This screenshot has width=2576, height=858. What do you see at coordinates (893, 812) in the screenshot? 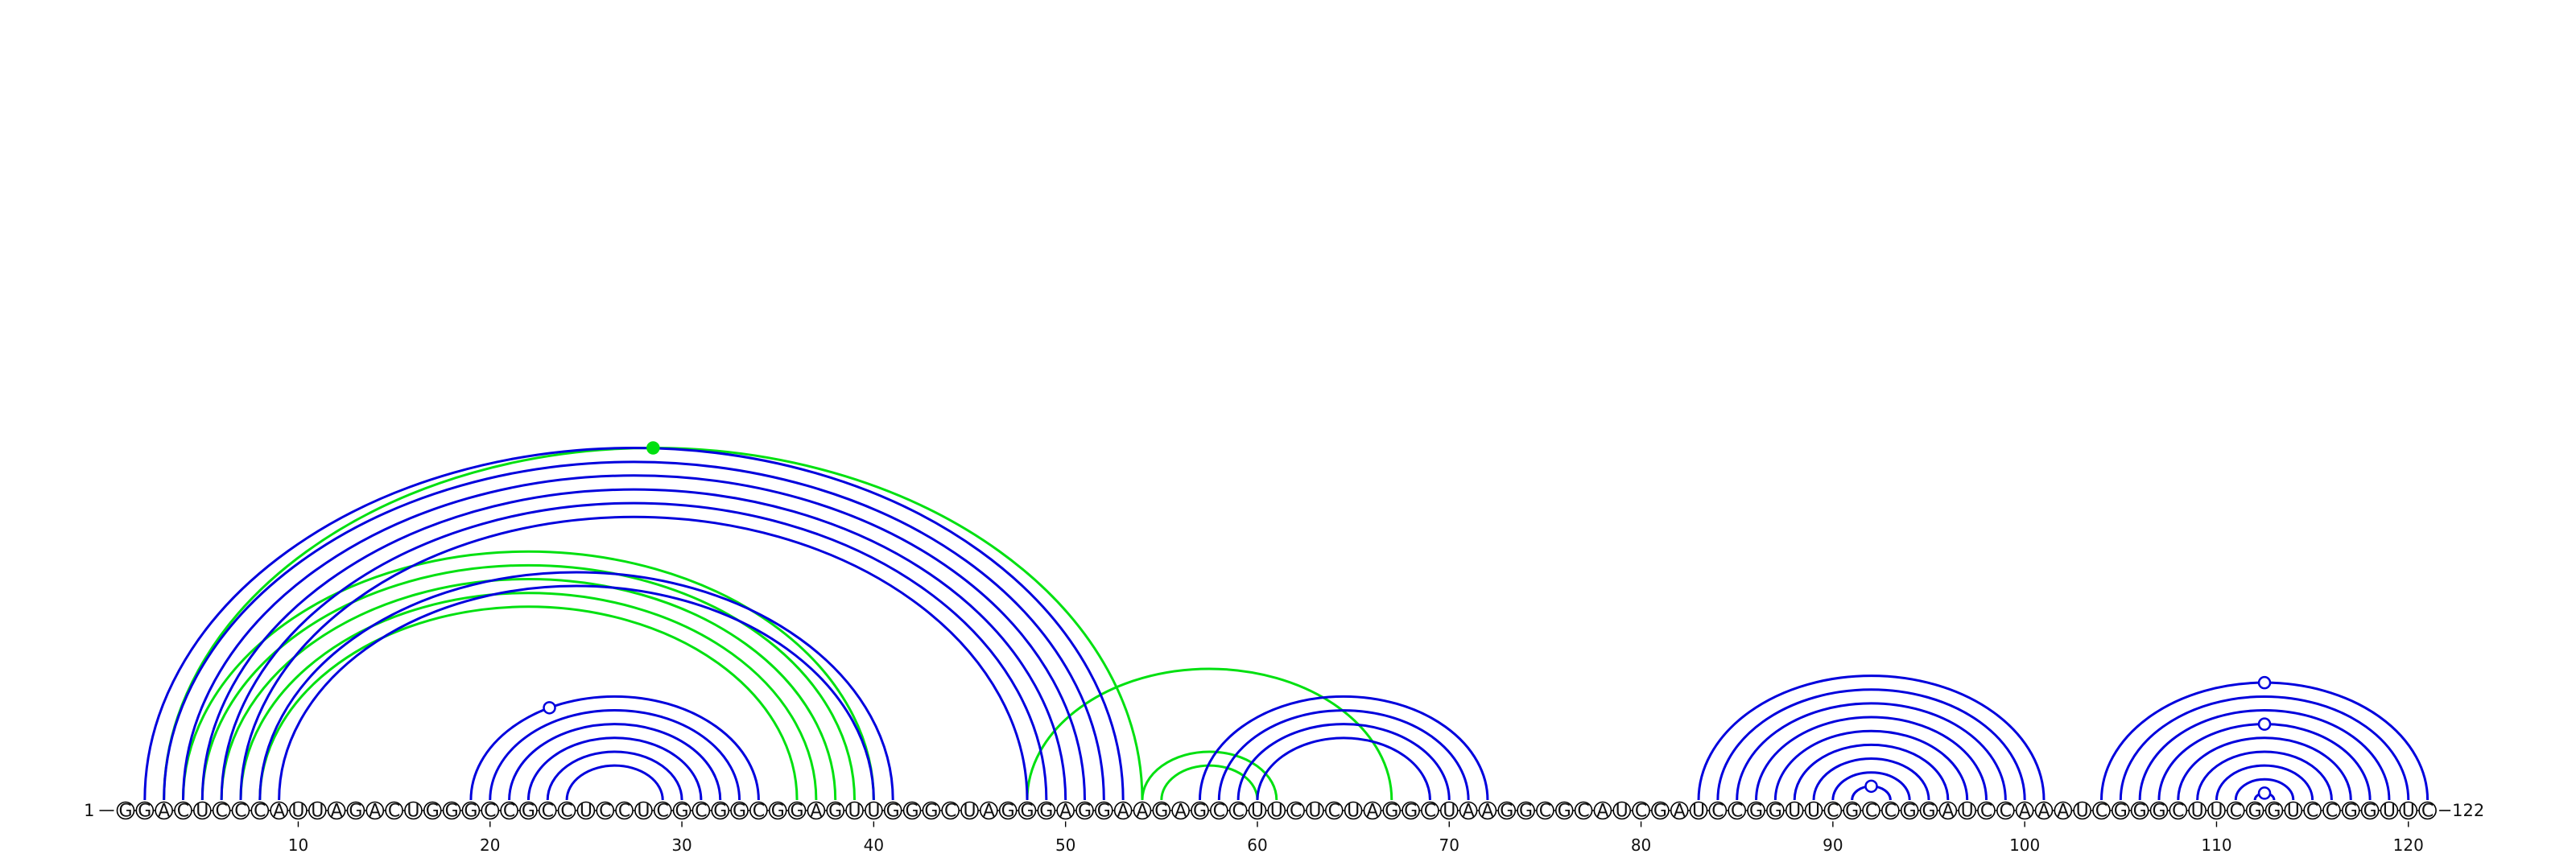
I see `nucleotide-letter: G` at bounding box center [893, 812].